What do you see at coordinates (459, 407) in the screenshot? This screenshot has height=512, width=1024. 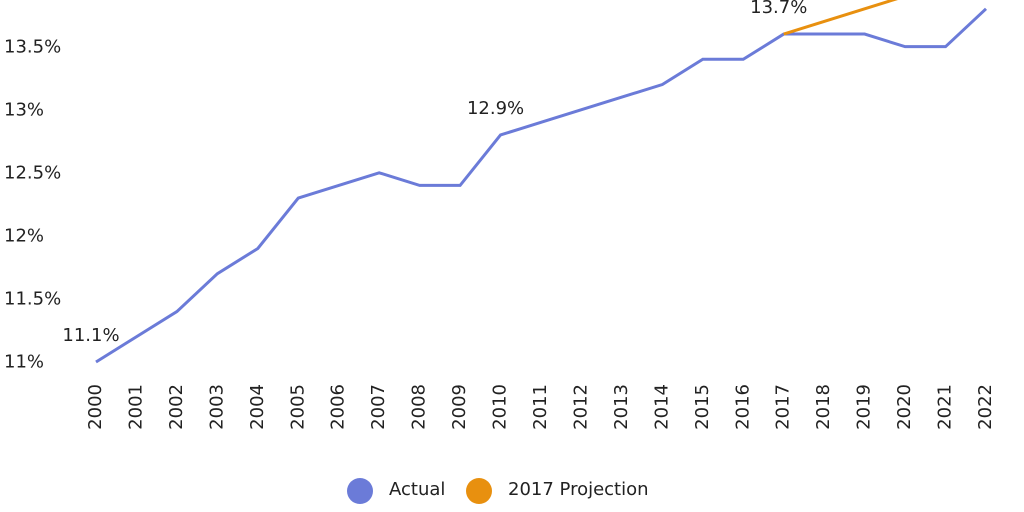 I see `x-tick-label: 2009` at bounding box center [459, 407].